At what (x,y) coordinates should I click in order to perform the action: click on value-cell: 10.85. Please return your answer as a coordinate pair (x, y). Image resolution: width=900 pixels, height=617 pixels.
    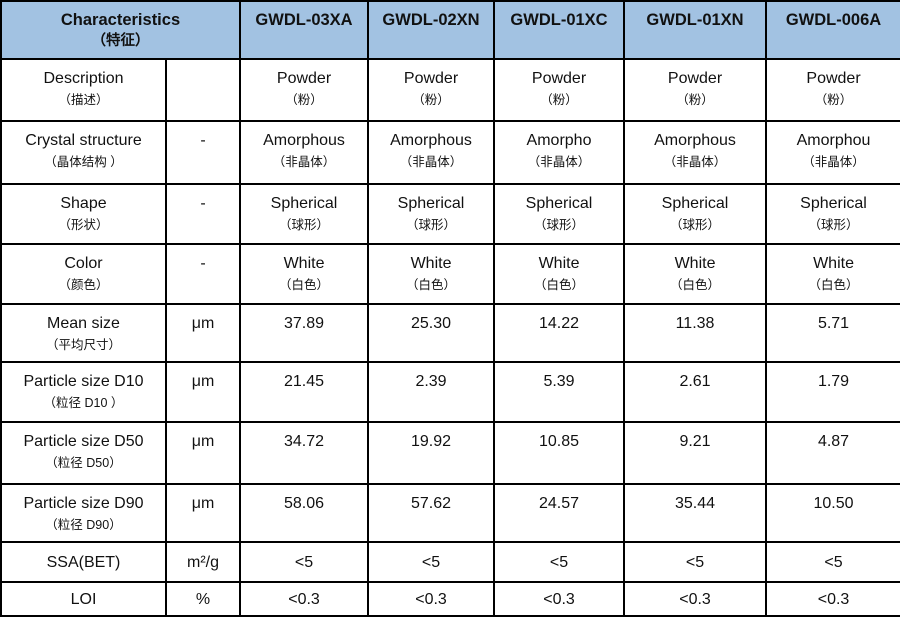
    Looking at the image, I should click on (559, 453).